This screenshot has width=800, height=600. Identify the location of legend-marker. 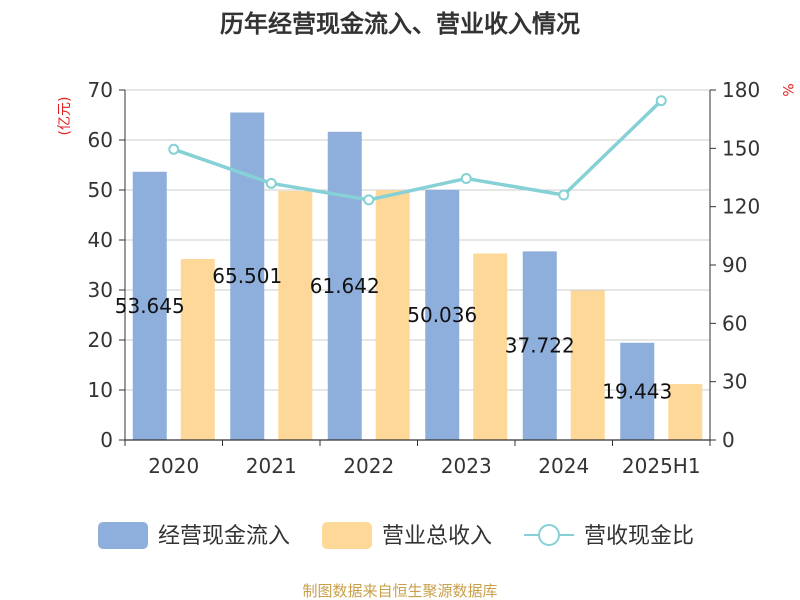
(549, 535).